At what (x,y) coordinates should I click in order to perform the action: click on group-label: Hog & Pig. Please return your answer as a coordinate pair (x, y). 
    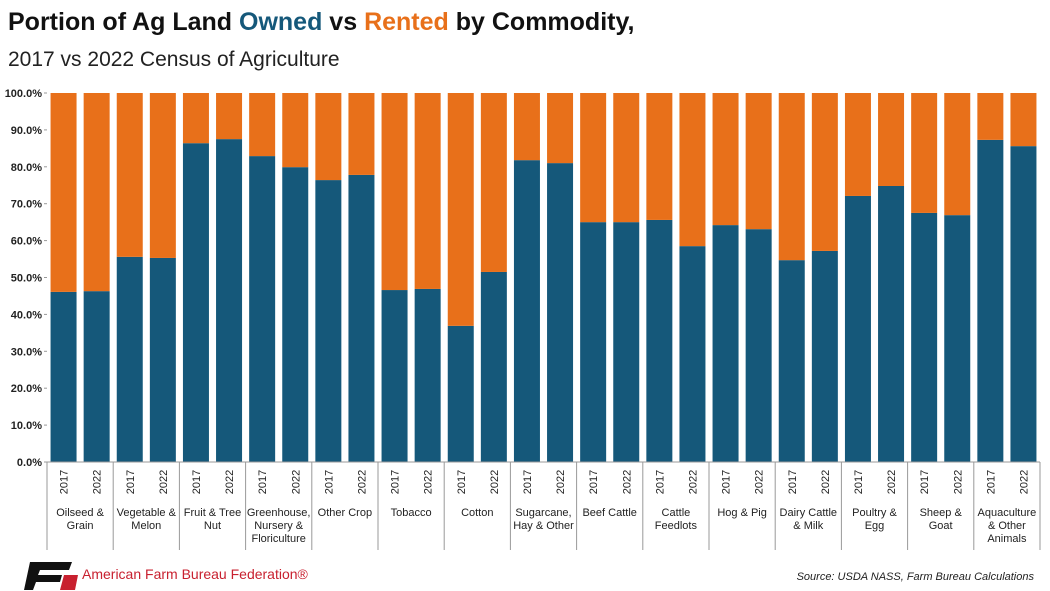
    Looking at the image, I should click on (742, 513).